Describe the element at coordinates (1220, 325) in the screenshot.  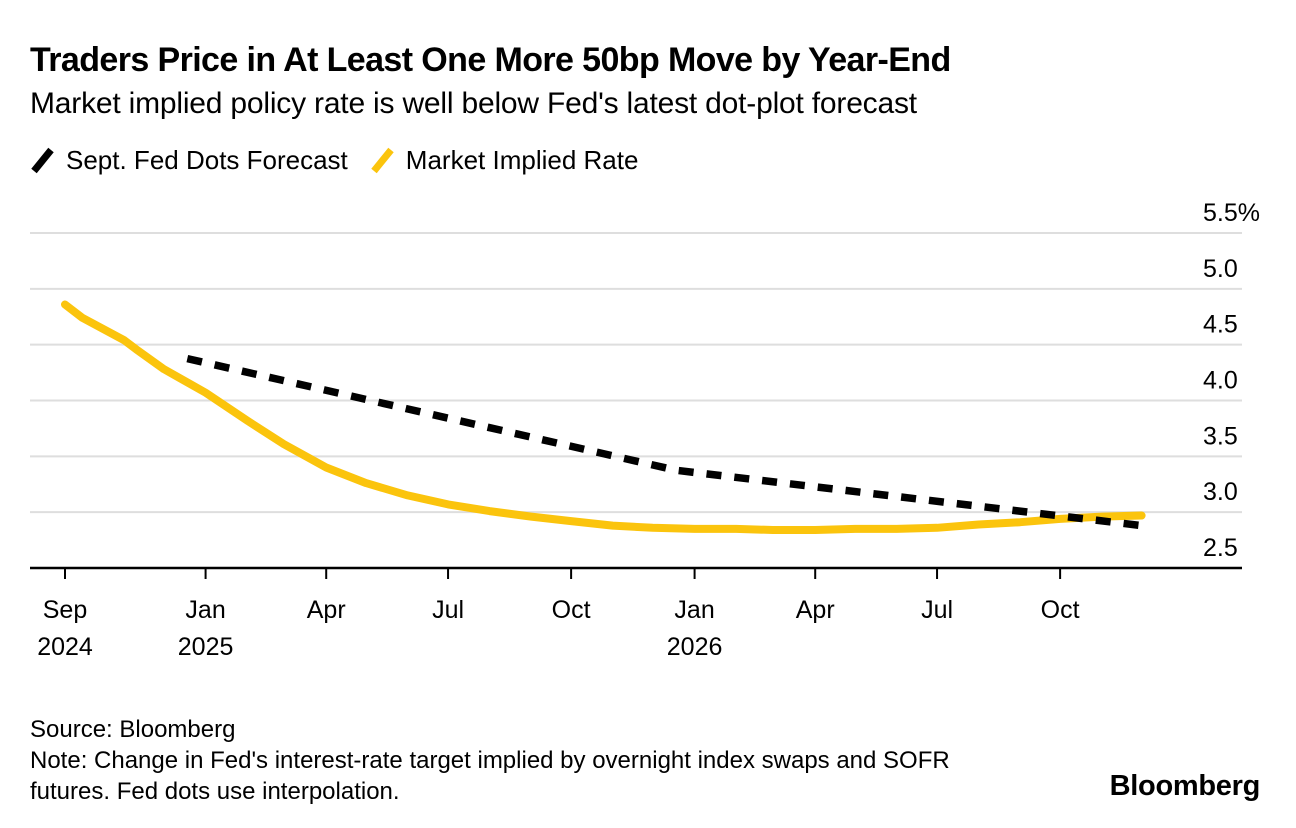
I see `y-tick-label: 4.5` at that location.